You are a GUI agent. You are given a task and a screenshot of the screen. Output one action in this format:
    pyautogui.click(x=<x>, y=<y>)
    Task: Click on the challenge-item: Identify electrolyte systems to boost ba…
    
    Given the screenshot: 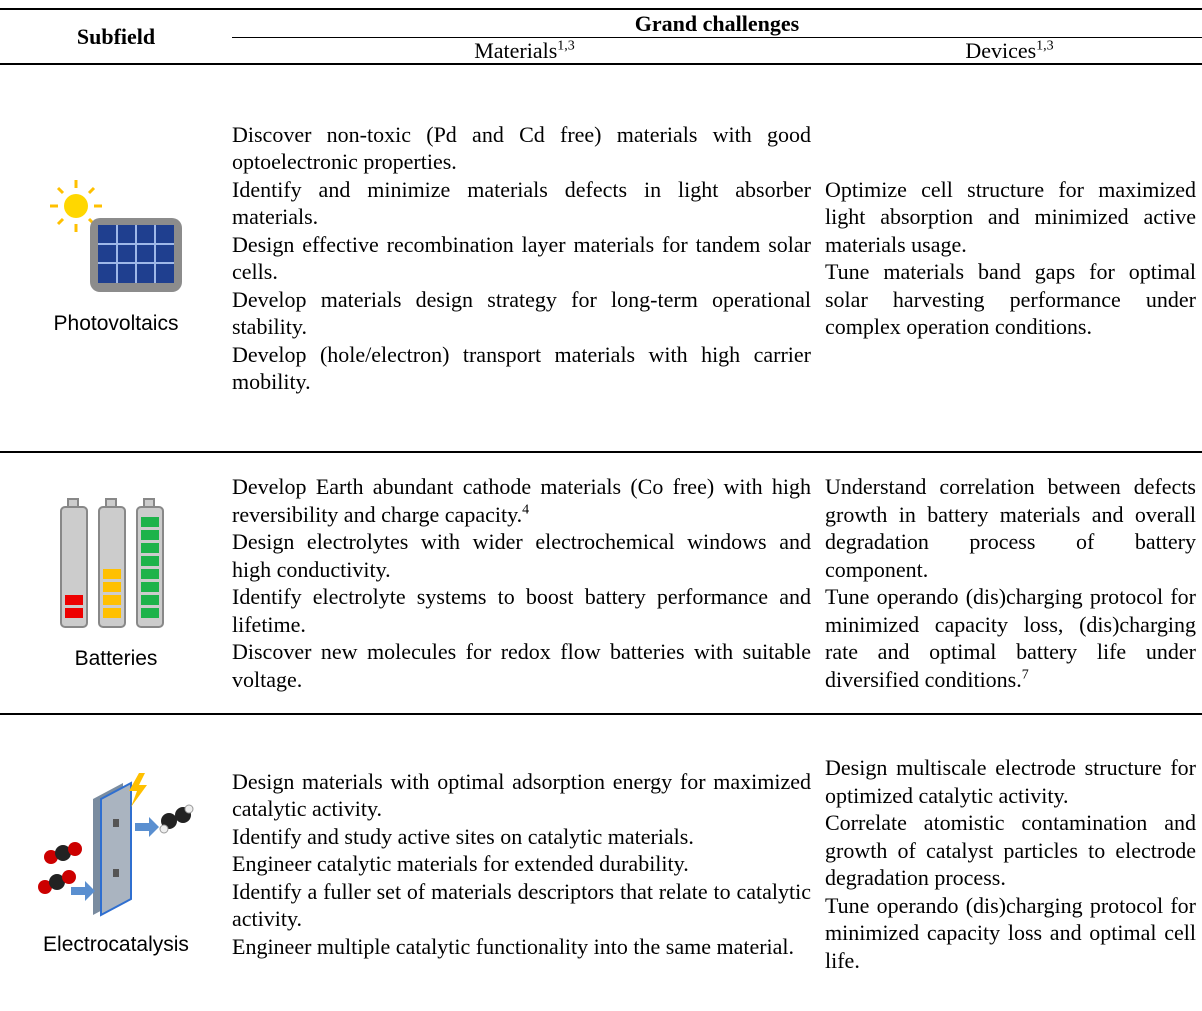 What is the action you would take?
    pyautogui.click(x=521, y=610)
    